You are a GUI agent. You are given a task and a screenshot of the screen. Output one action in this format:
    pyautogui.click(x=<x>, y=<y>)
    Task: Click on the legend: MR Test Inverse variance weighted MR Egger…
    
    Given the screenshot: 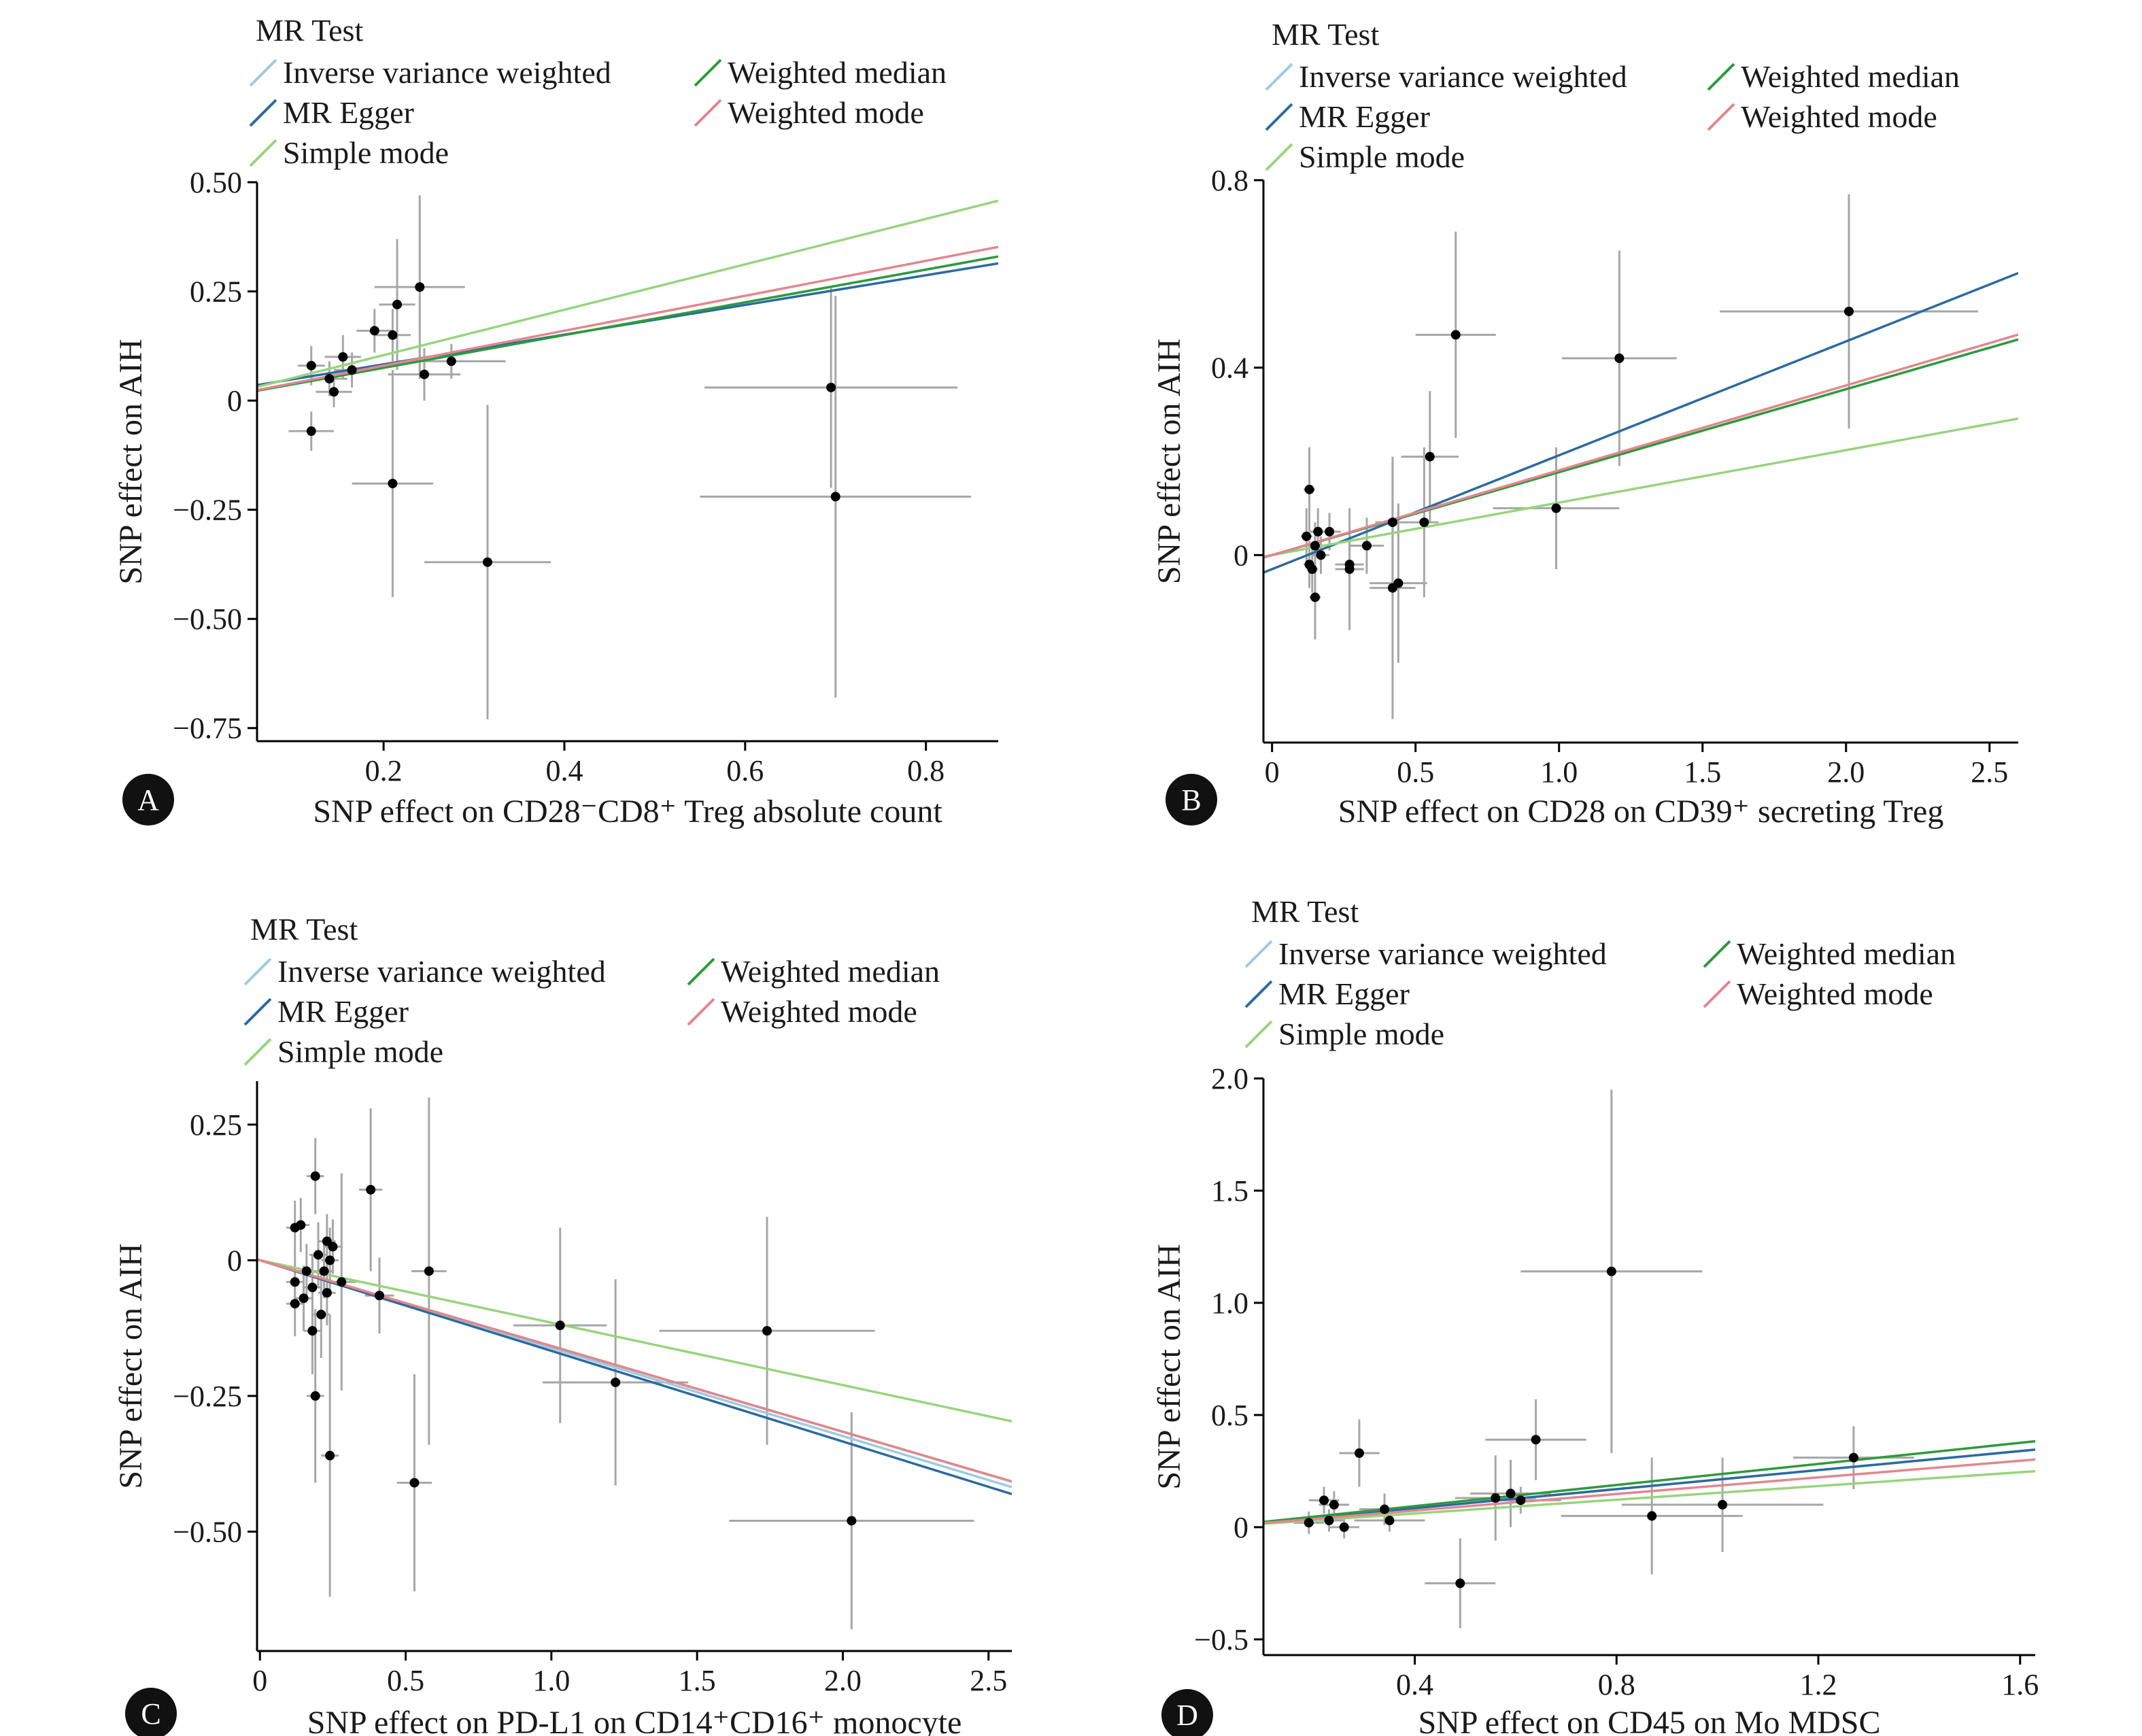 What is the action you would take?
    pyautogui.click(x=1613, y=95)
    